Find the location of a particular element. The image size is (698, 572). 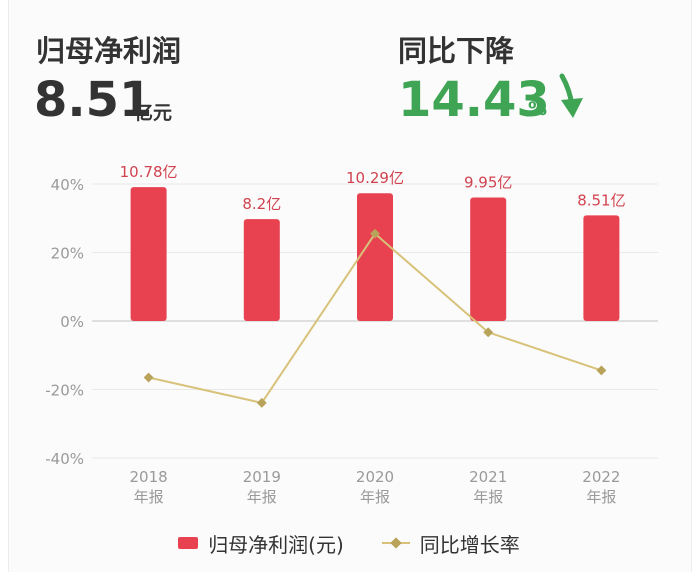

legend-item-growth: 同比增长率 is located at coordinates (450, 543).